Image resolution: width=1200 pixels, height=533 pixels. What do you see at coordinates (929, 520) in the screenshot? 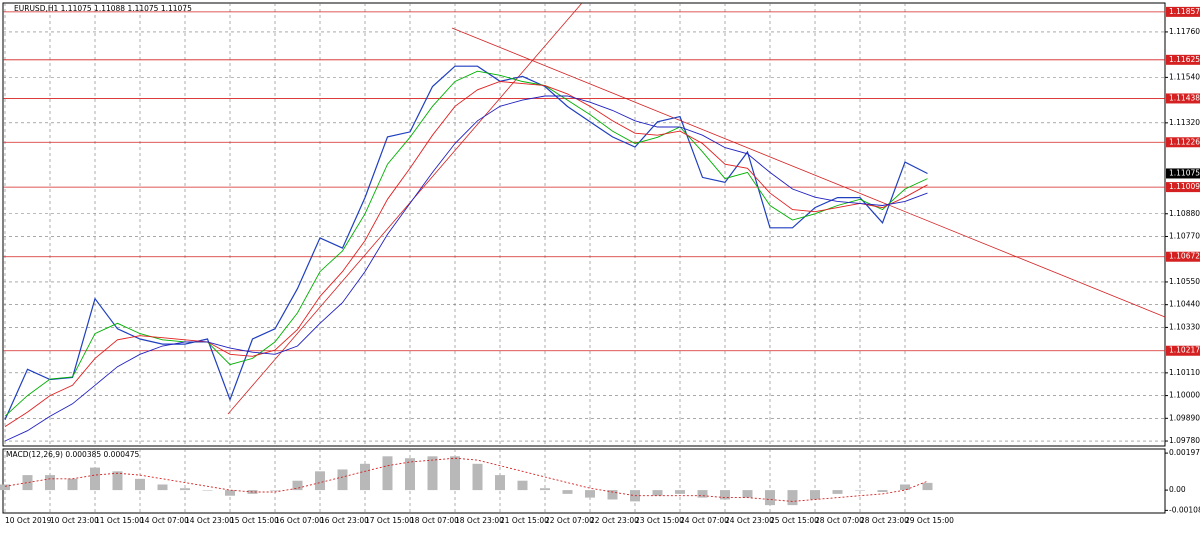
I see `x-tick-label: 29 Oct 15:00` at bounding box center [929, 520].